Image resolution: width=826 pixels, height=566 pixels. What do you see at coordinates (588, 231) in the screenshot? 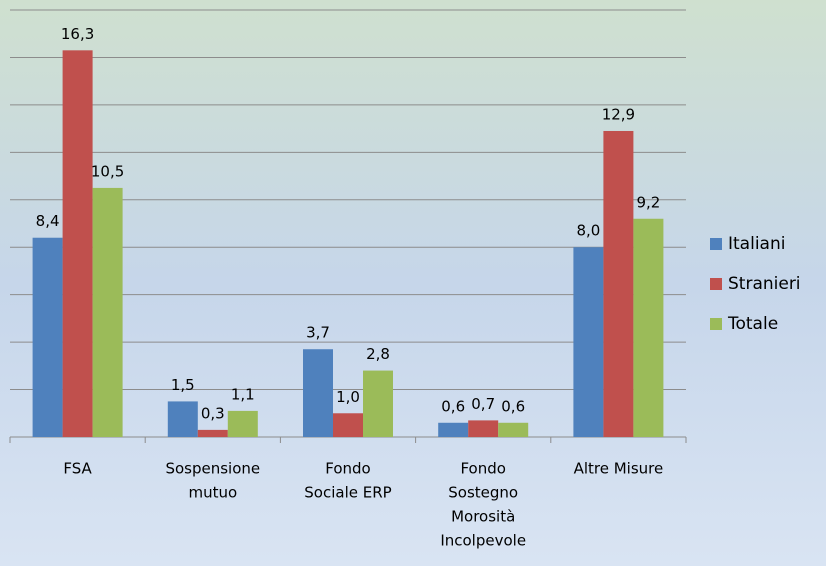
I see `value-label: 8,0` at bounding box center [588, 231].